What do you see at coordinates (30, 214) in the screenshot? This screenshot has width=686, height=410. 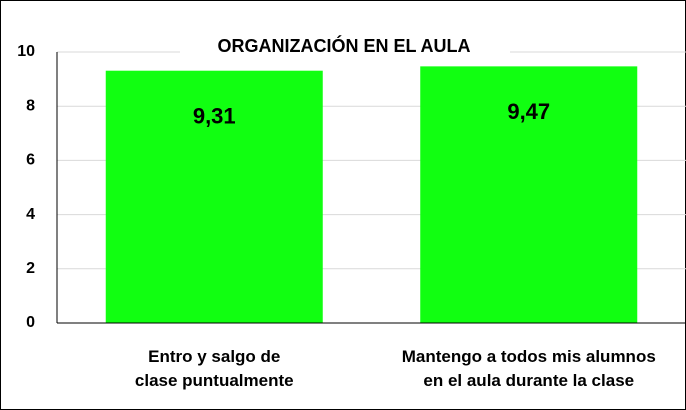 I see `y-tick-label: 4` at bounding box center [30, 214].